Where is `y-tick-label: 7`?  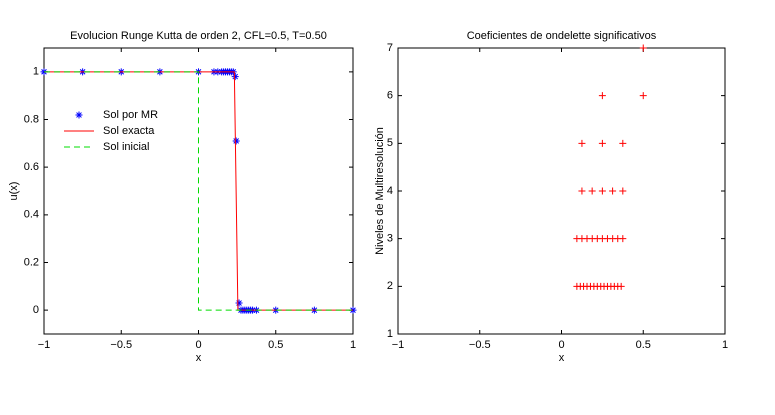
y-tick-label: 7 is located at coordinates (390, 48).